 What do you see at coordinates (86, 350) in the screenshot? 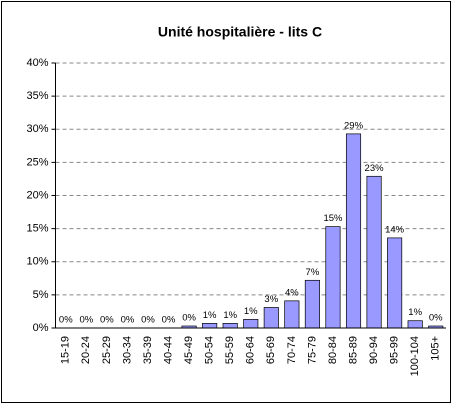
I see `x-tick-label: 20-24` at bounding box center [86, 350].